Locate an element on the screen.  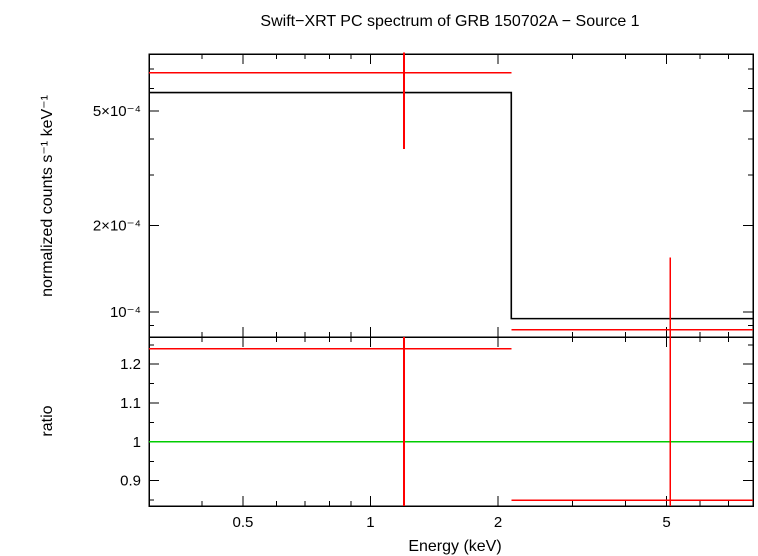
y-tick-label: 2×10⁻⁴ is located at coordinates (117, 226).